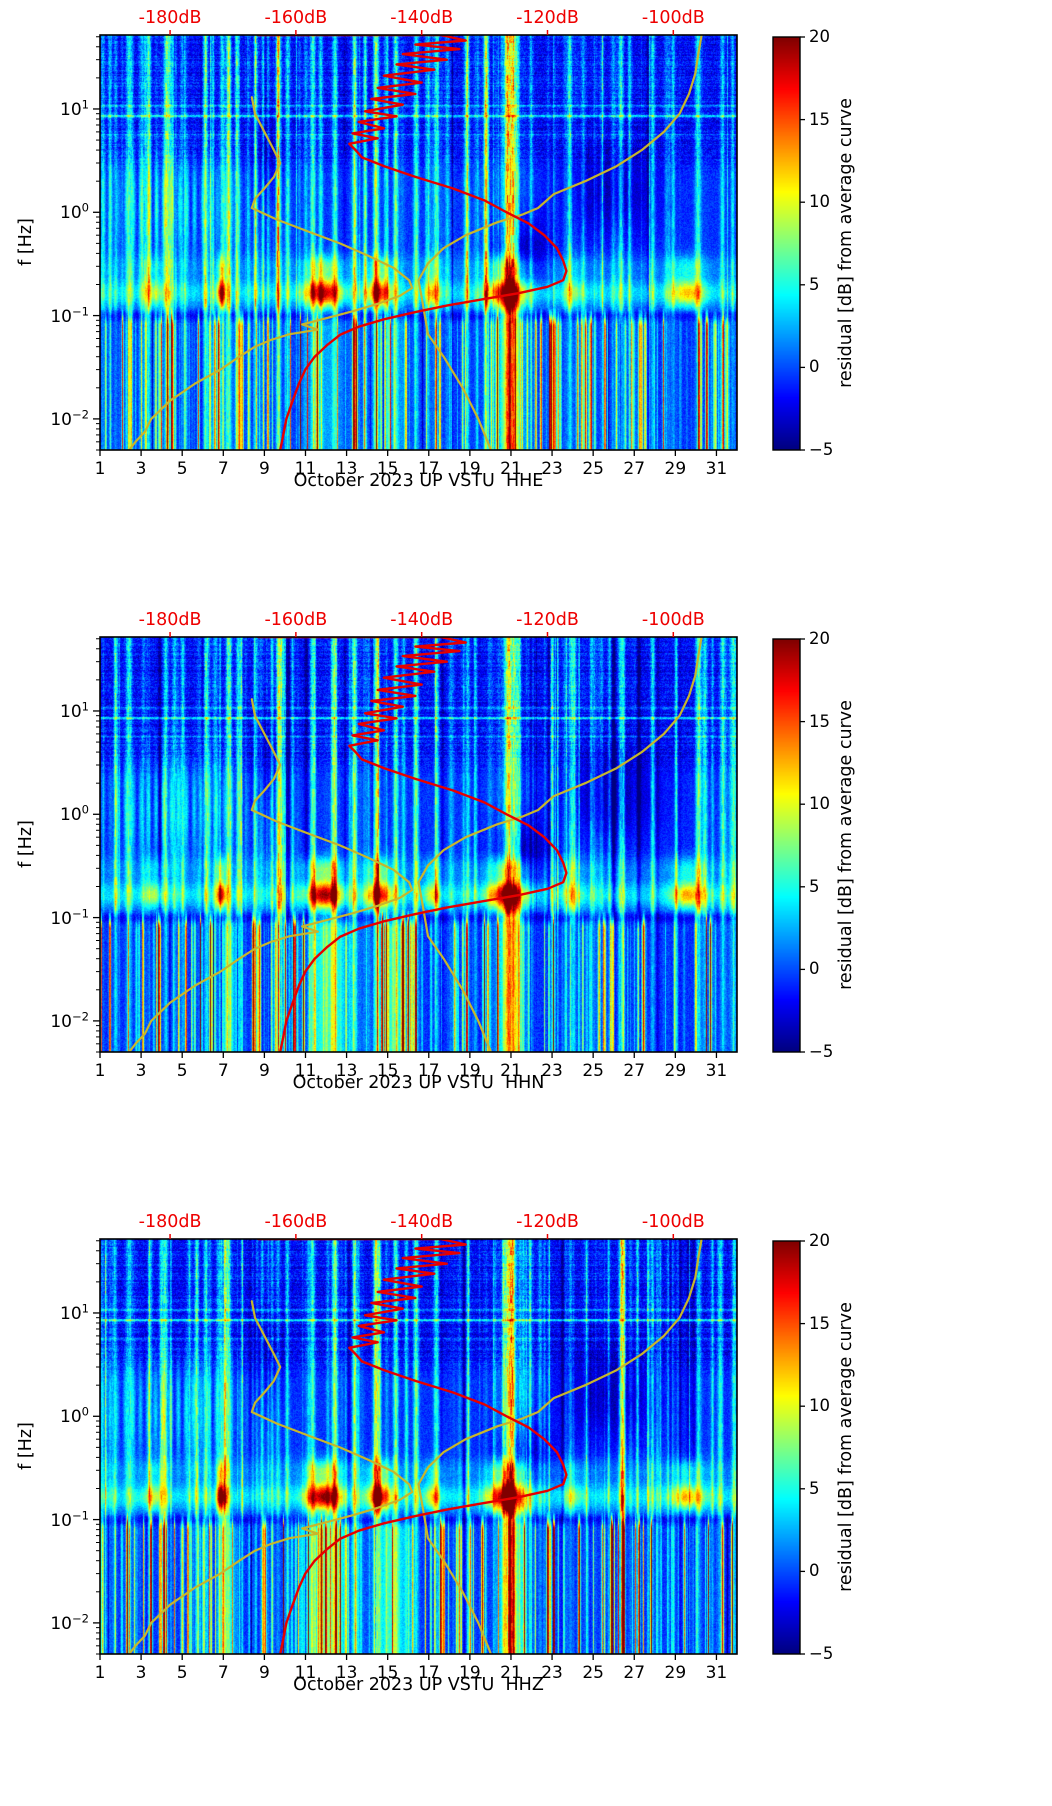  What do you see at coordinates (418, 1083) in the screenshot?
I see `x-axis-title: October 2023 UP VSTU HHN` at bounding box center [418, 1083].